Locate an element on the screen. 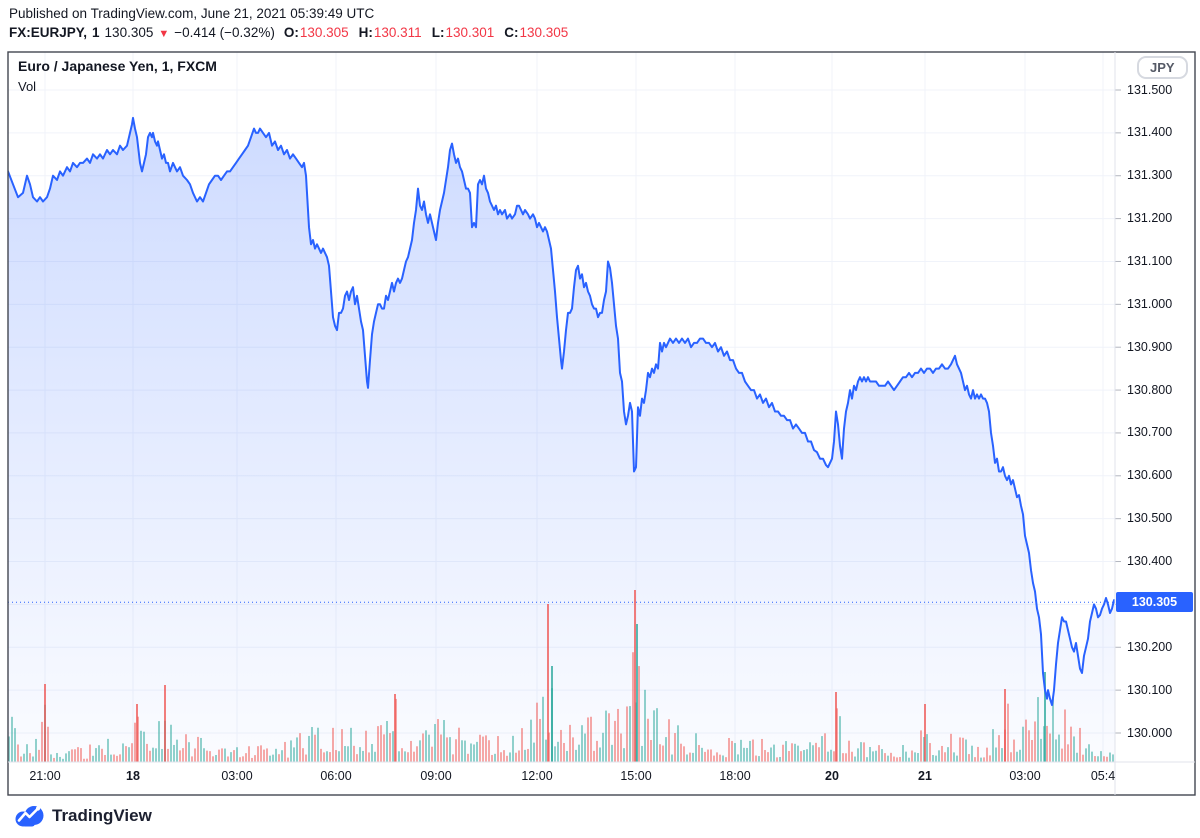 Image resolution: width=1200 pixels, height=838 pixels. last-price-label: 130.305 is located at coordinates (1154, 602).